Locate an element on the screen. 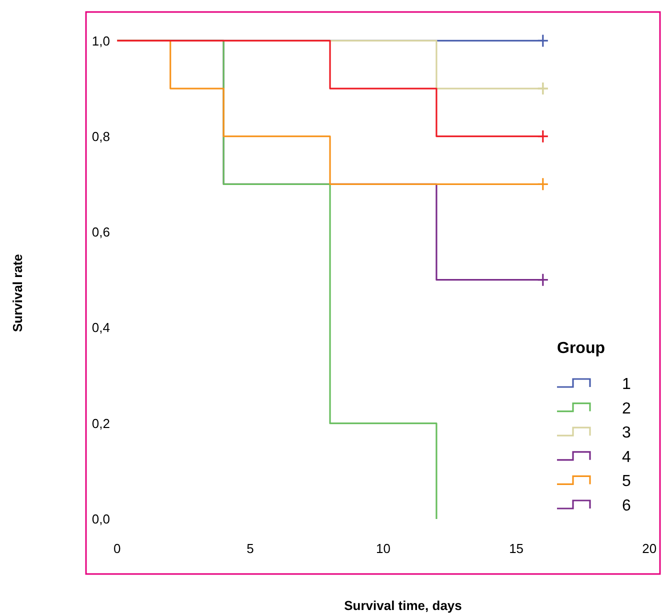  x-tick-label: 15 is located at coordinates (516, 548).